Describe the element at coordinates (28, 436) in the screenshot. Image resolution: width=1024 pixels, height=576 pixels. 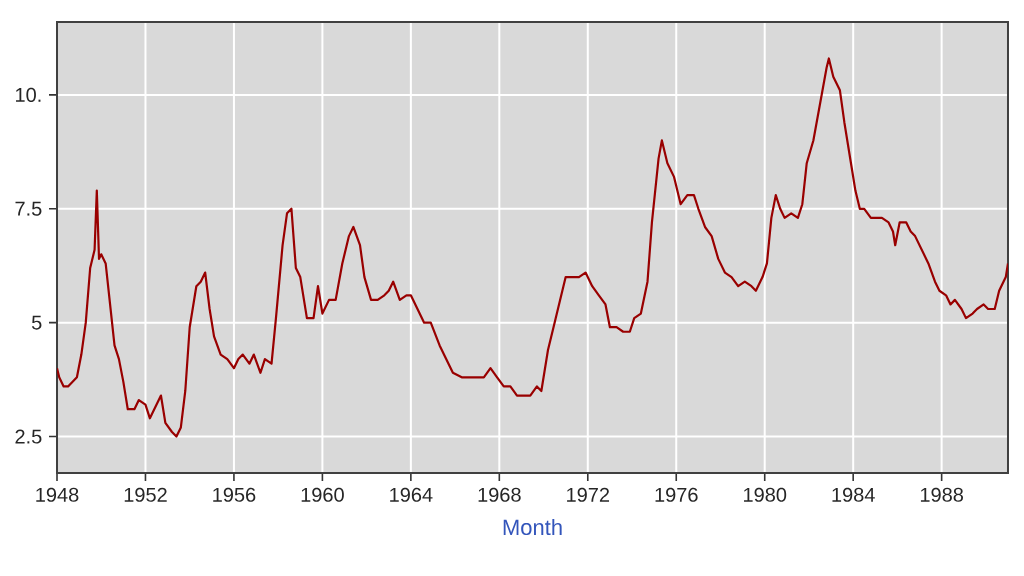
I see `y-tick-label: 2.5` at that location.